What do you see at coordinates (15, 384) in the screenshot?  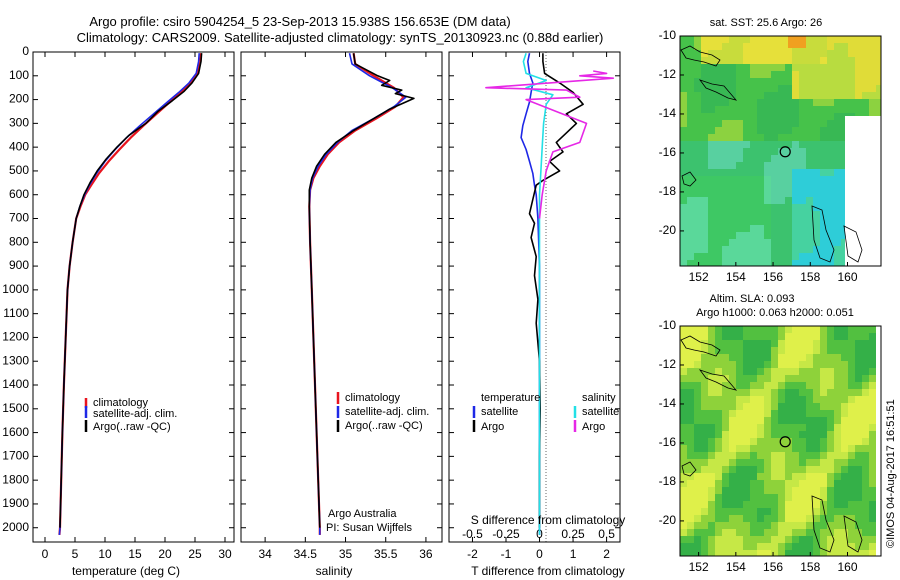 I see `y-tick-label: 1400` at bounding box center [15, 384].